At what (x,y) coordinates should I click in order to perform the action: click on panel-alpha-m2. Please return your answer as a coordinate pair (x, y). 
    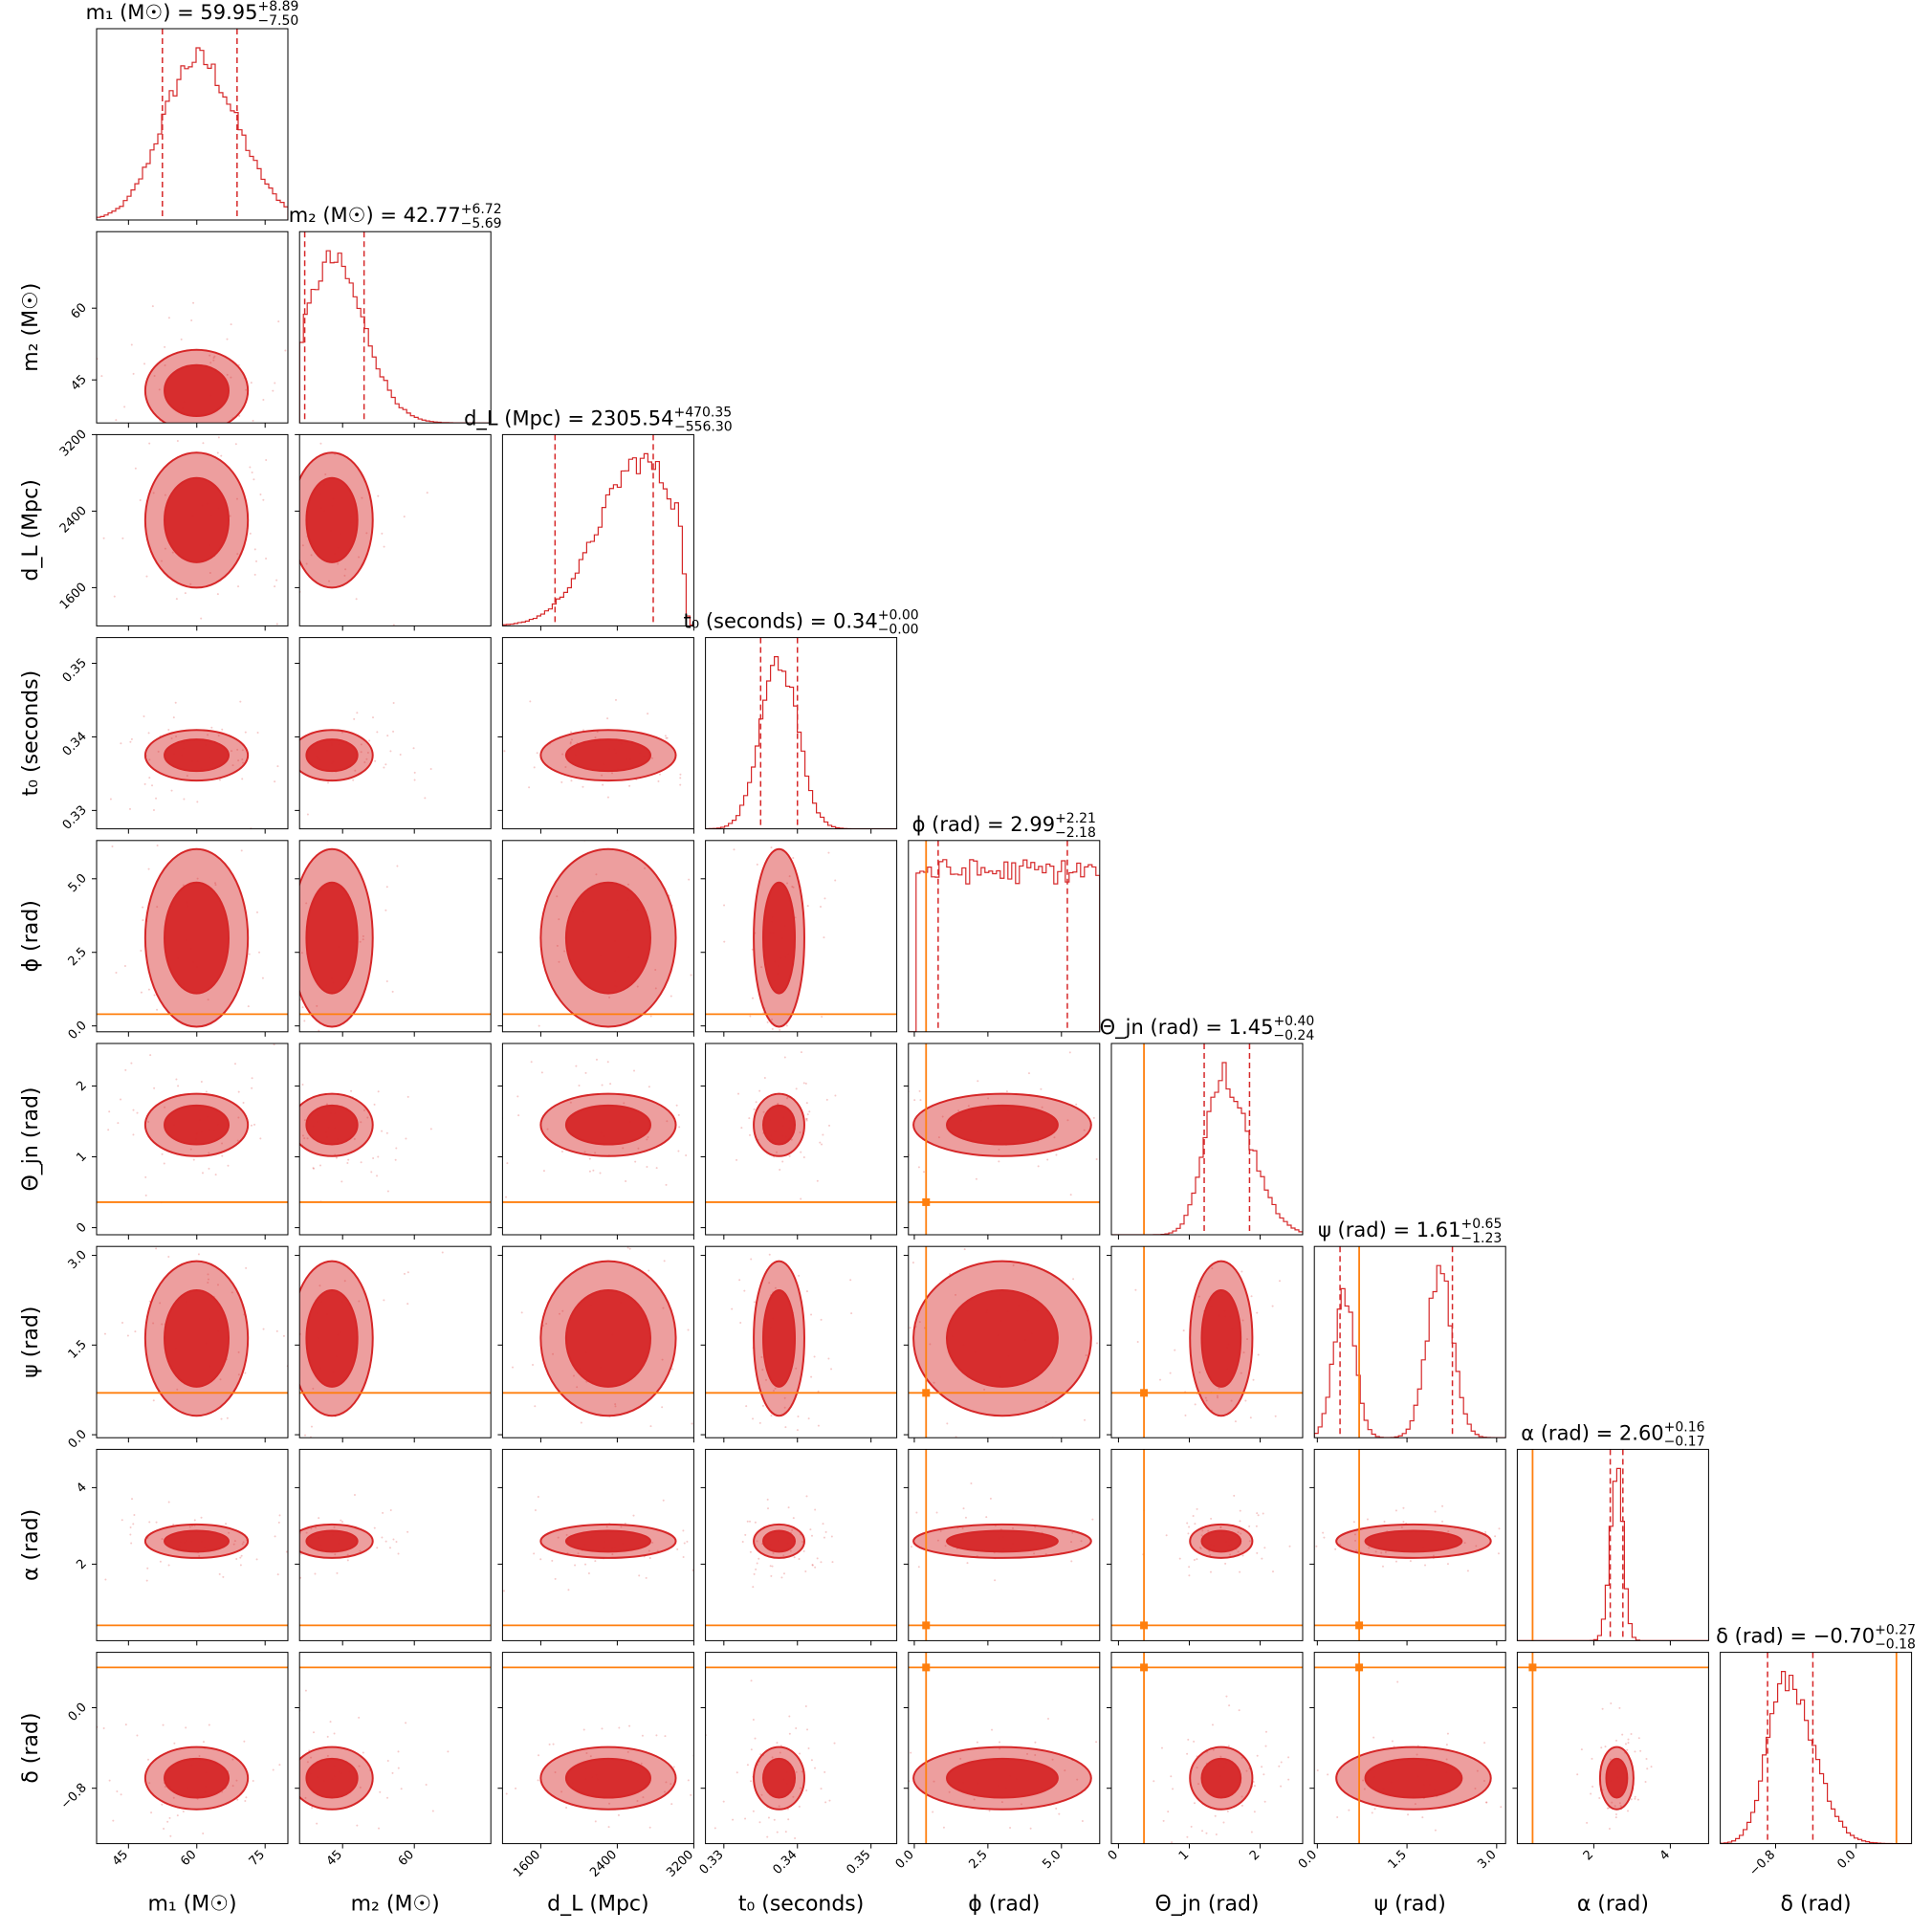
    Looking at the image, I should click on (393, 1547).